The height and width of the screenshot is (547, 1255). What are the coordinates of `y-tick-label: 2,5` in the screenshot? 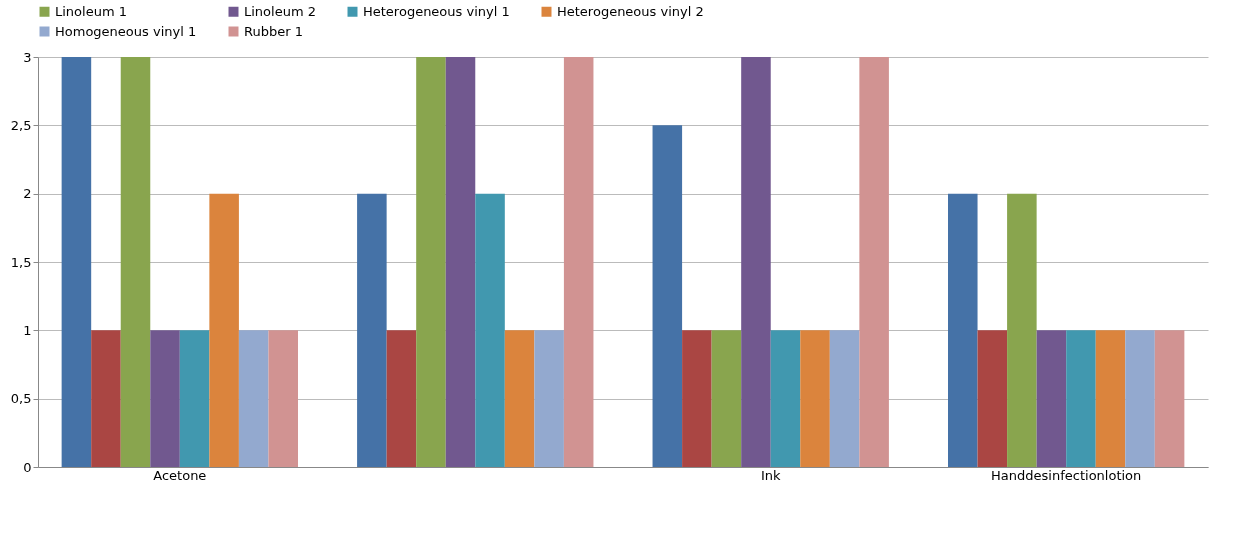 It's located at (21, 125).